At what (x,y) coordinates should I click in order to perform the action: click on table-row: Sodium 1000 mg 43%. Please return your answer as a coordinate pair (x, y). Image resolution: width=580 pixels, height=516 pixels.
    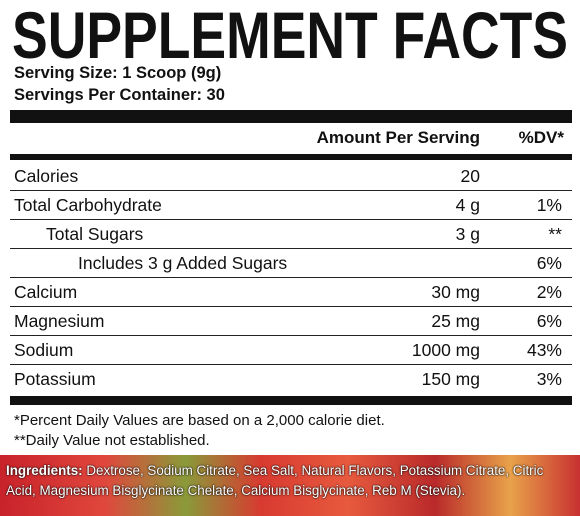
    Looking at the image, I should click on (291, 350).